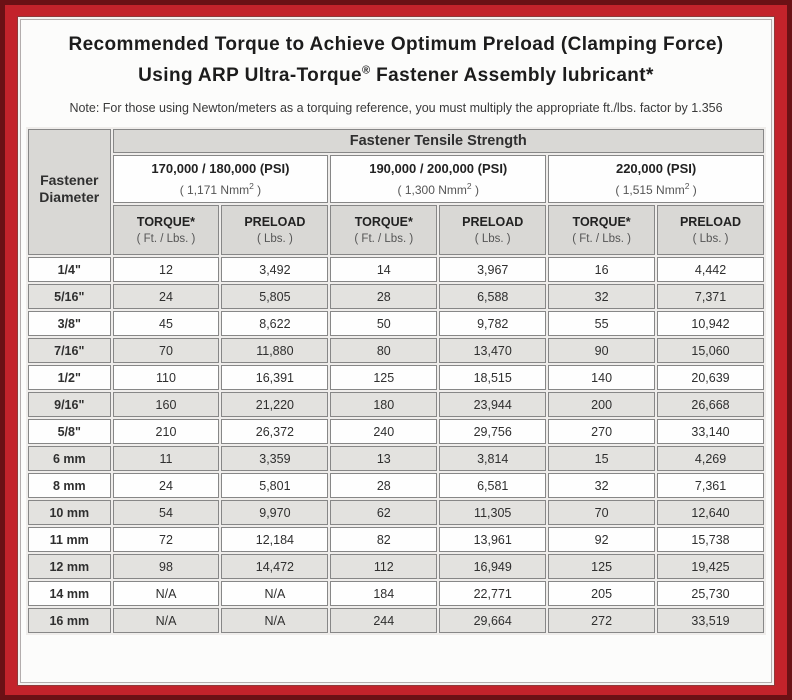 The image size is (792, 700). I want to click on table-row: 14 mm N/A N/A 184 22,771 205 25,730, so click(396, 594).